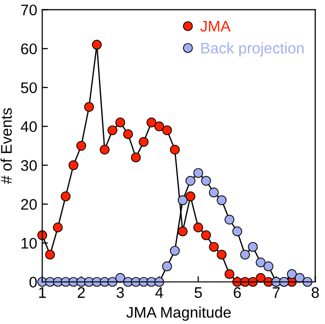  Describe the element at coordinates (159, 292) in the screenshot. I see `x-tick-label: 4` at that location.